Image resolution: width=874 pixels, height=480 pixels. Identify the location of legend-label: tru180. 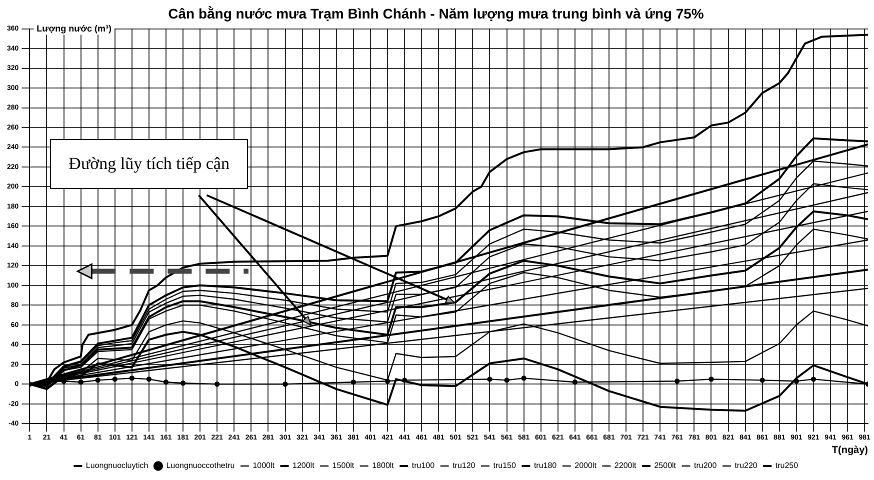
(546, 465).